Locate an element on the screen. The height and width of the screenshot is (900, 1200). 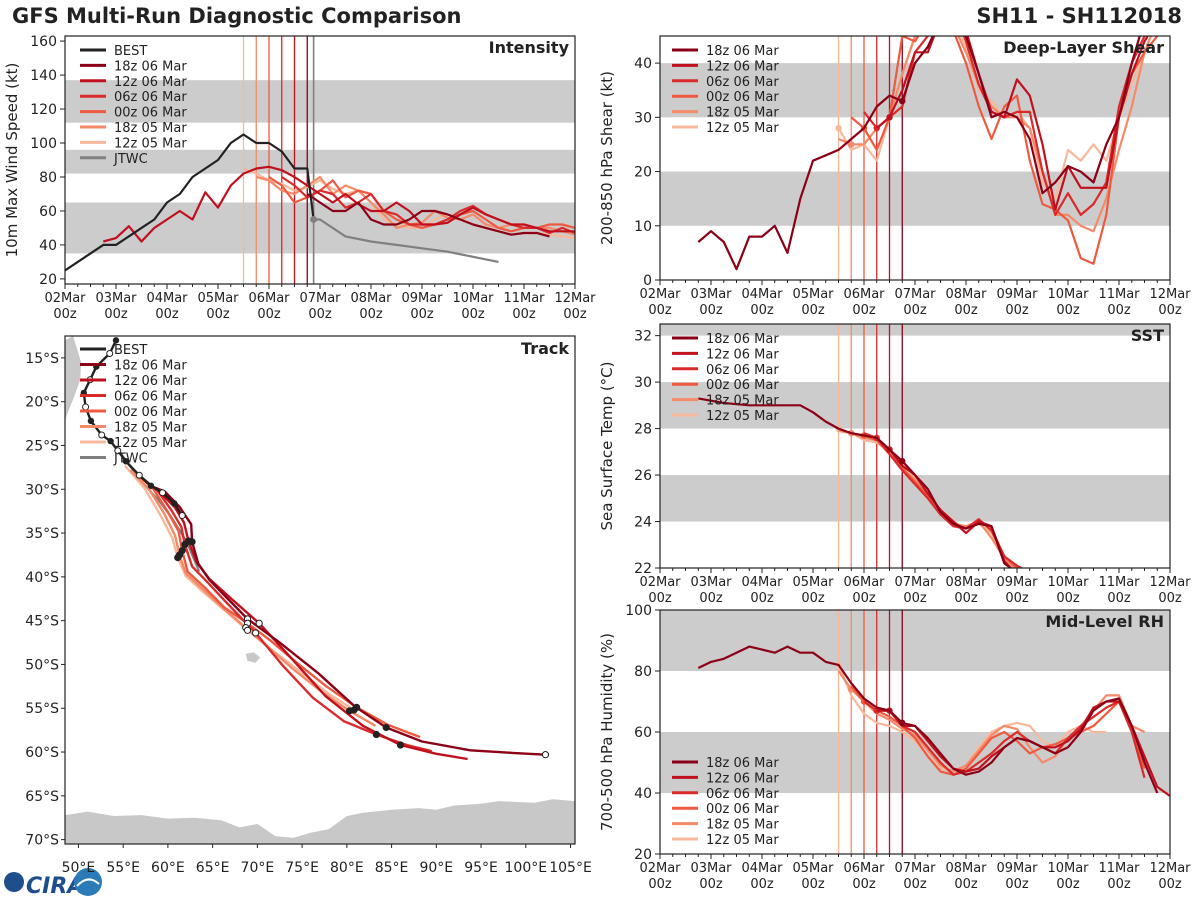
sst-ylabel: Sea Surface Temp (°C) is located at coordinates (607, 445).